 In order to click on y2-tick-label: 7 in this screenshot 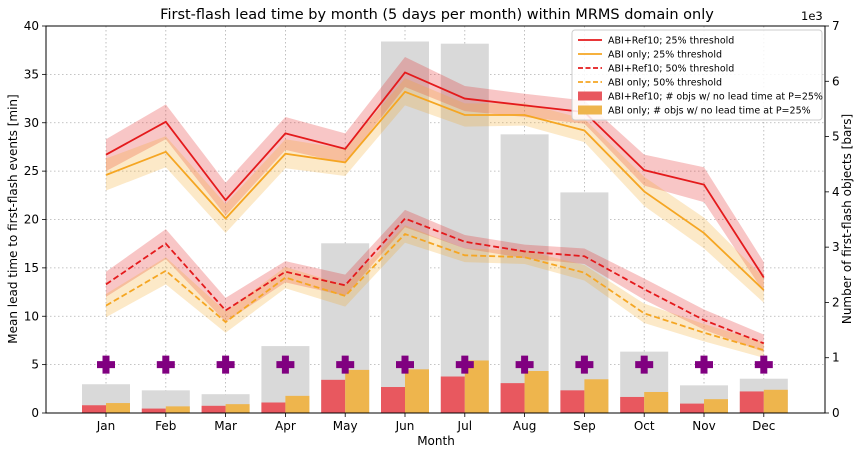, I will do `click(836, 26)`.